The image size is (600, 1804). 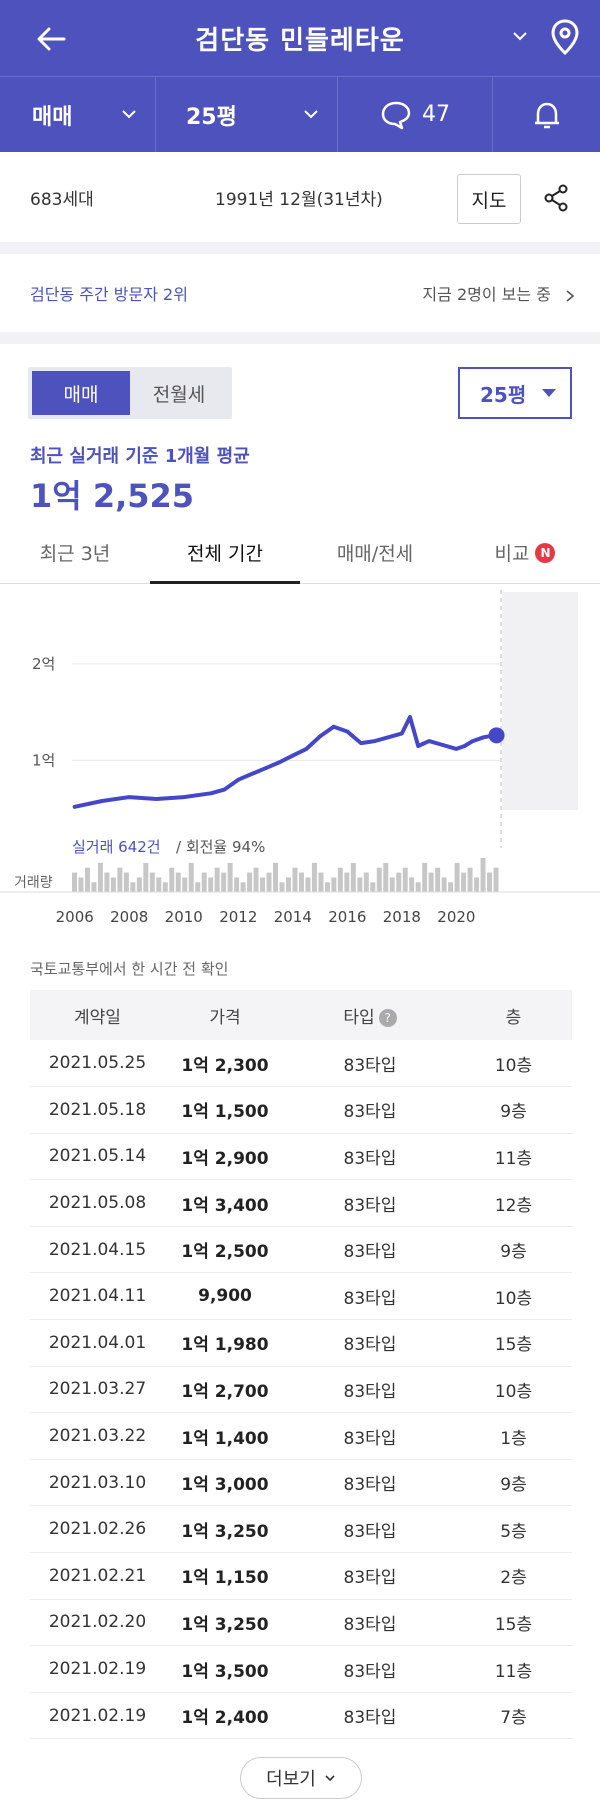 I want to click on price: 1억 3,000, so click(x=225, y=1483).